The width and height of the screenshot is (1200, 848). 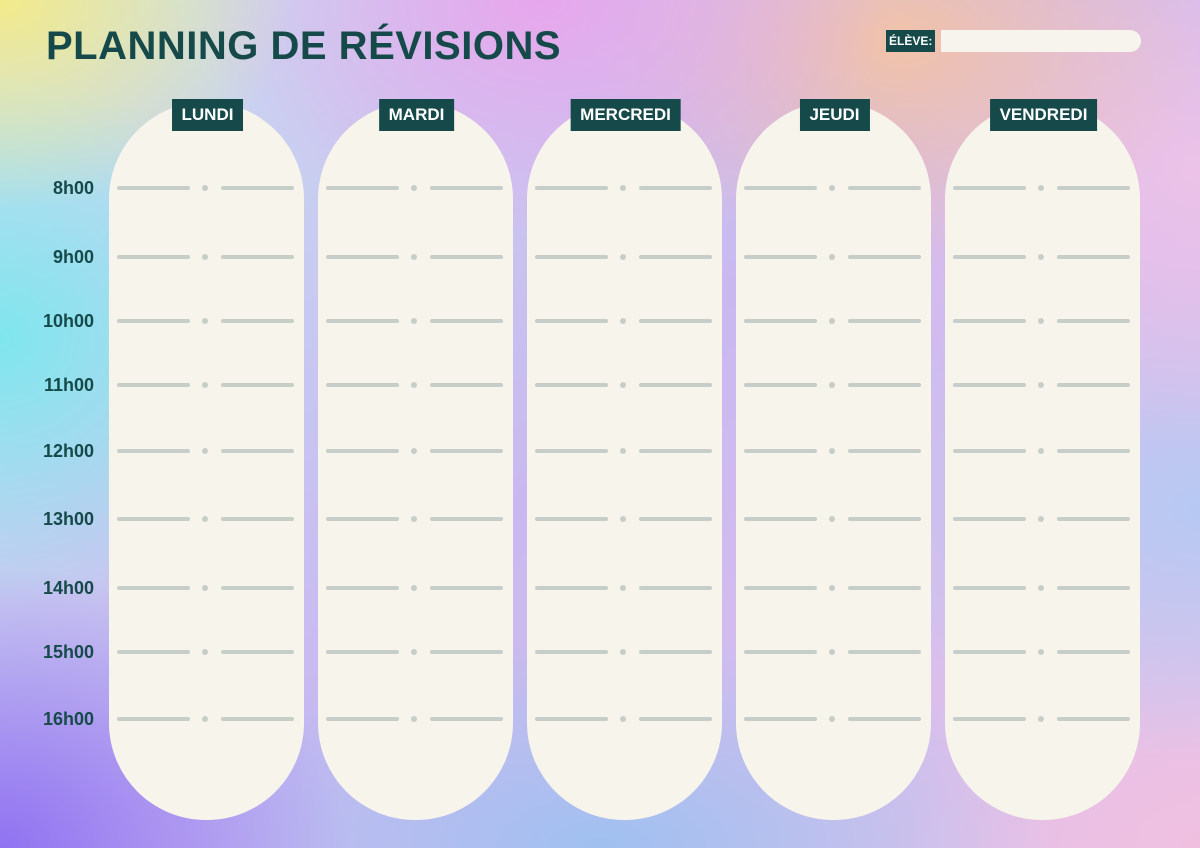 What do you see at coordinates (68, 385) in the screenshot?
I see `hour-label: 11h00` at bounding box center [68, 385].